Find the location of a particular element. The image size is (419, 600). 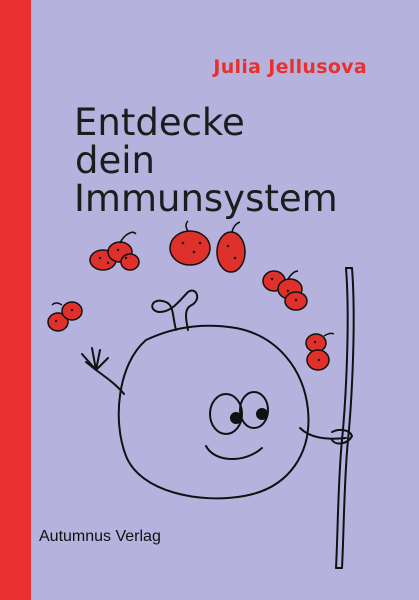

title-line-2: dein is located at coordinates (115, 160).